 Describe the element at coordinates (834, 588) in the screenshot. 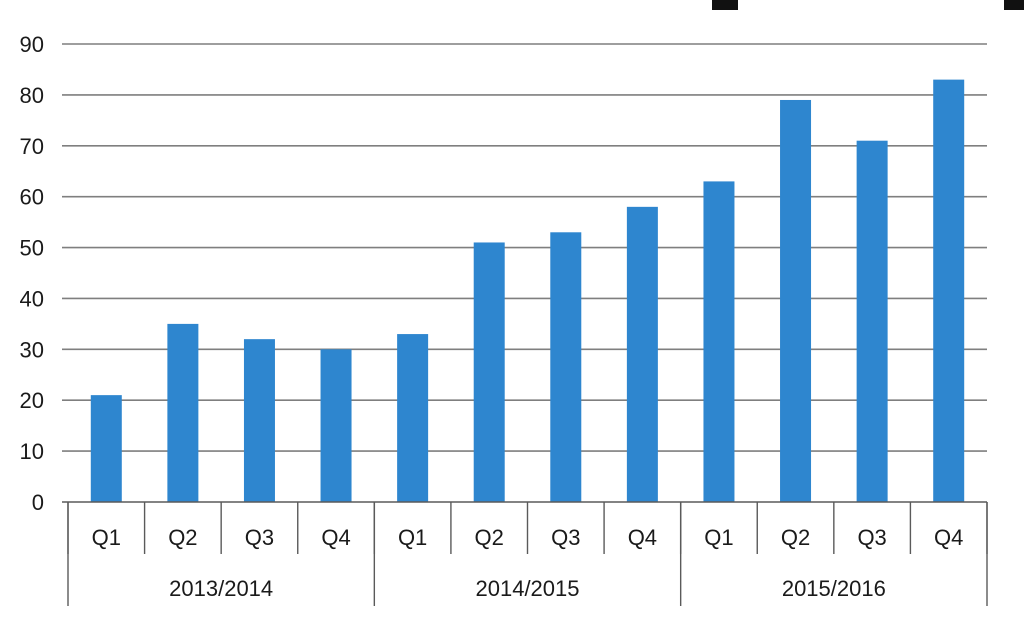

I see `x-group-label: 2015/2016` at that location.